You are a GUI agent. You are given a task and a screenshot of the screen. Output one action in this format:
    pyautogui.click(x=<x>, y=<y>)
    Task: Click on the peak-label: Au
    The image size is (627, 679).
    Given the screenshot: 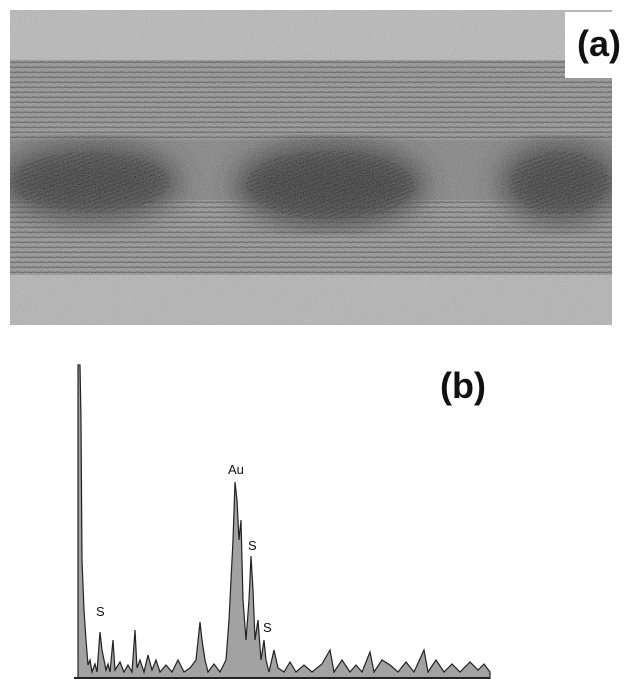 What is the action you would take?
    pyautogui.click(x=236, y=469)
    